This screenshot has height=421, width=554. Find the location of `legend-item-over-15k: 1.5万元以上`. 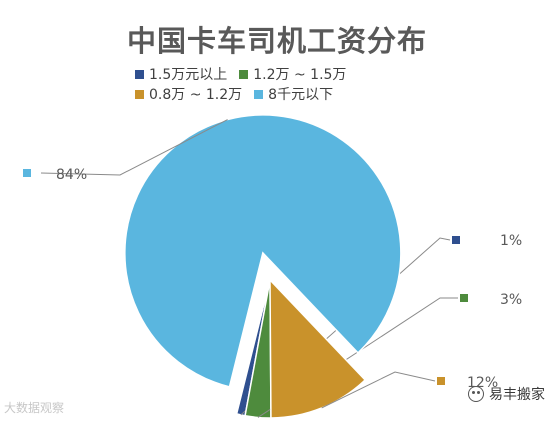

legend-item-over-15k: 1.5万元以上 is located at coordinates (181, 74).